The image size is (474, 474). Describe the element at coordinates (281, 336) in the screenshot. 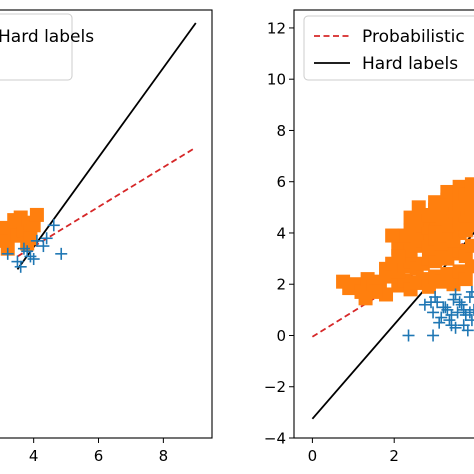

I see `y-tick-label: 0` at that location.